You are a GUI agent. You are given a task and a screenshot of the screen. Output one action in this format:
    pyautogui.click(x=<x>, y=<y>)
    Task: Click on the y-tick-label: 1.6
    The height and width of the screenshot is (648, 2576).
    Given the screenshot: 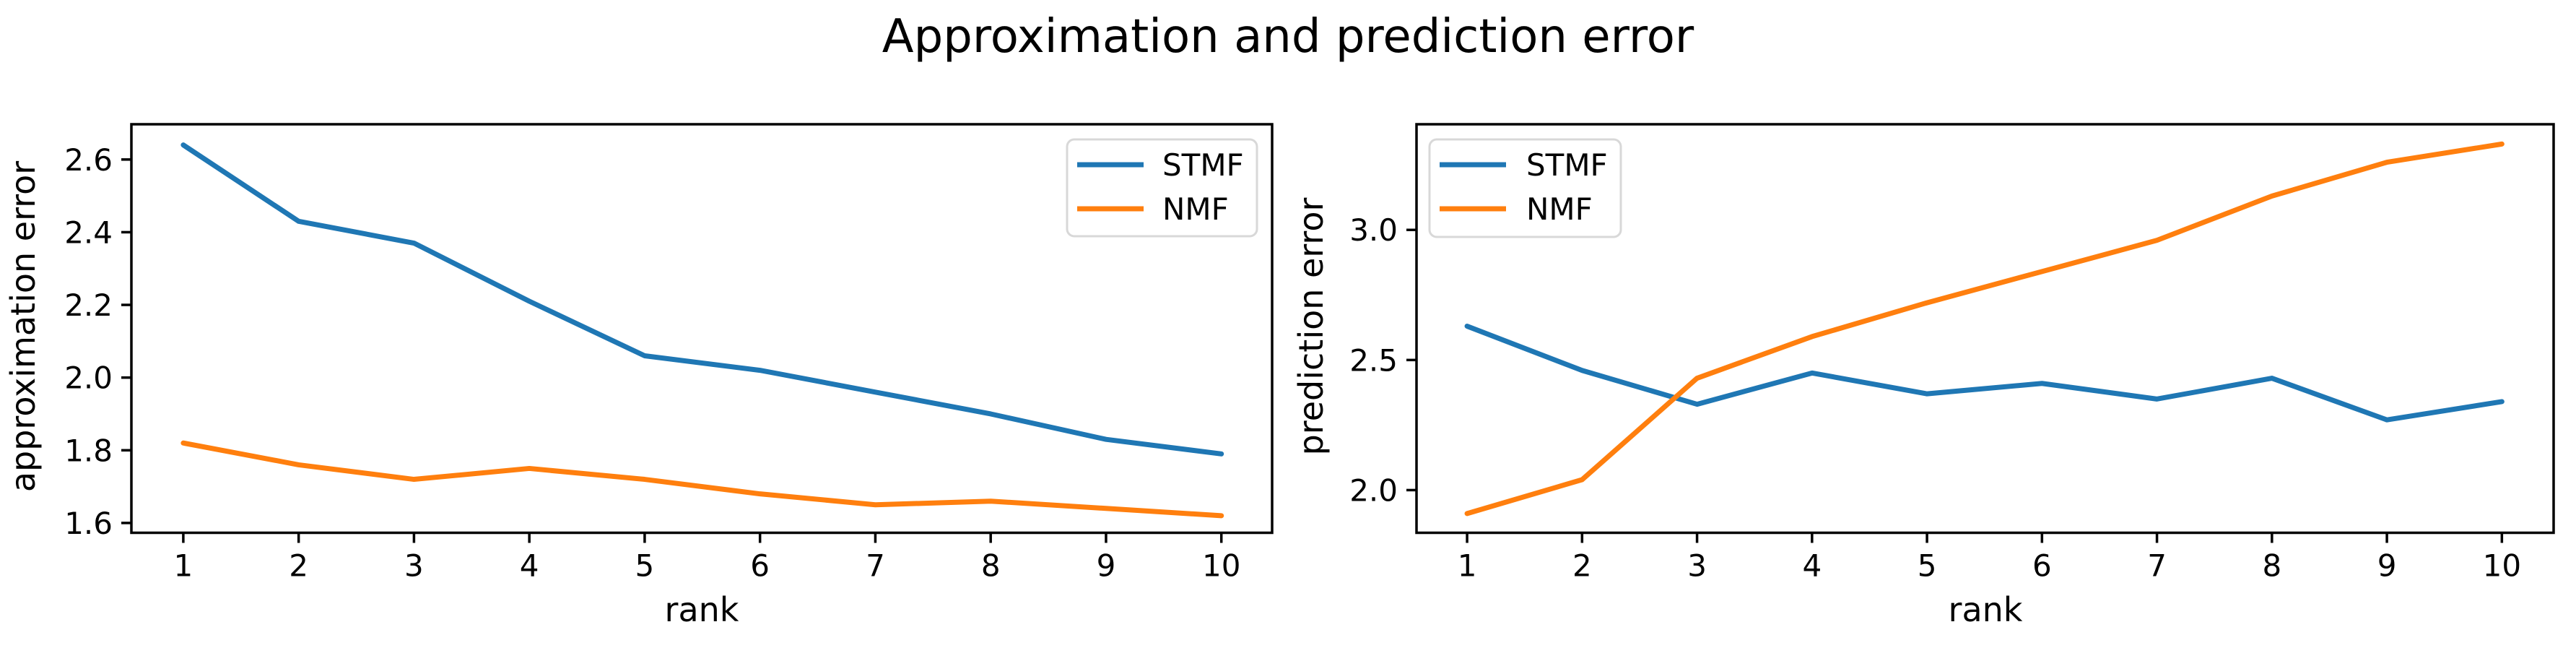 What is the action you would take?
    pyautogui.click(x=88, y=523)
    